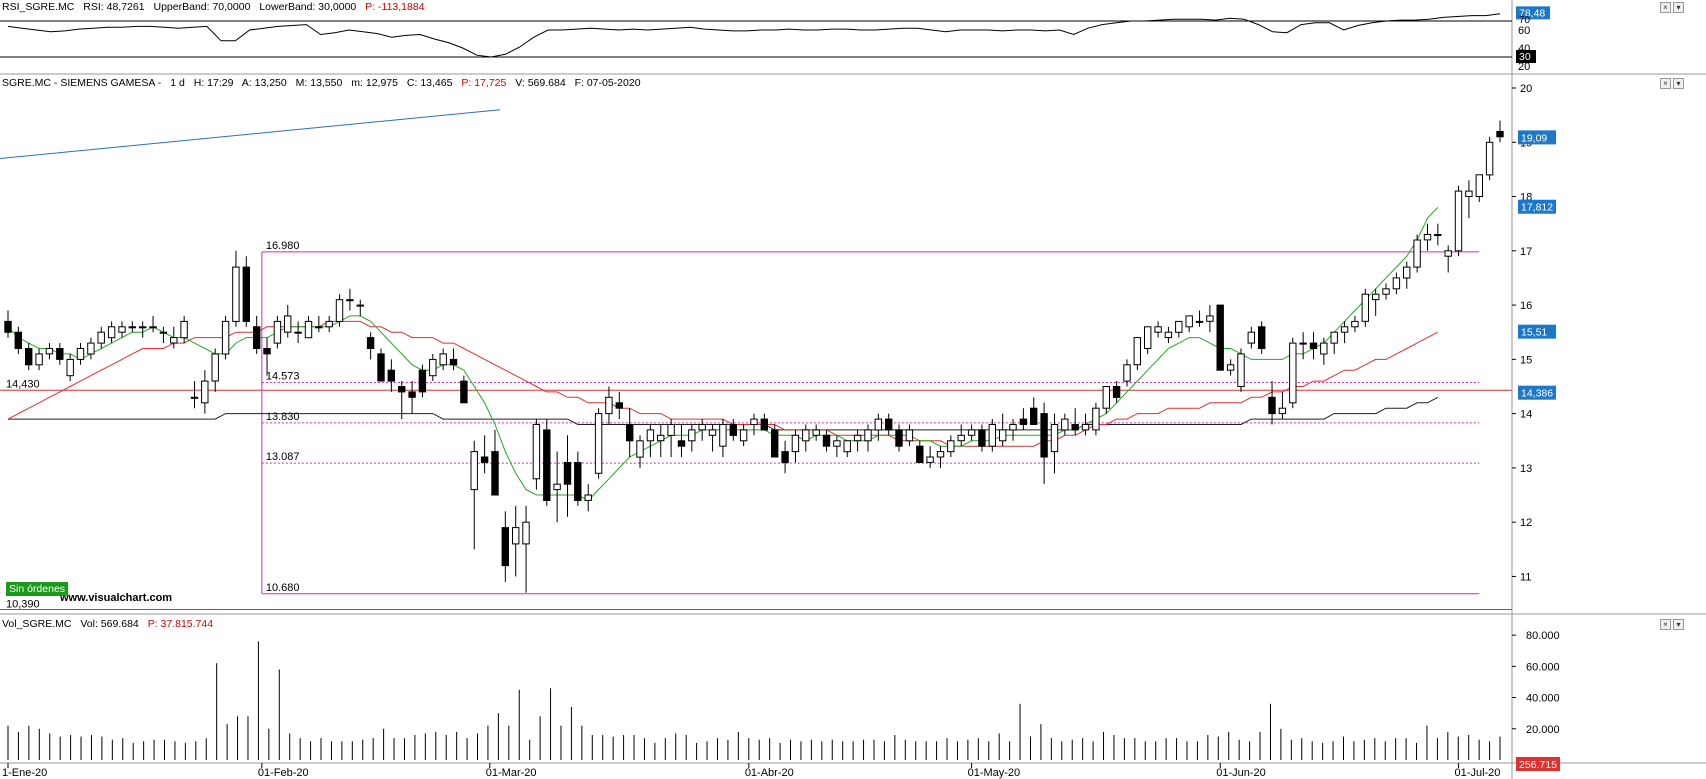  I want to click on rsi-header-name: RSI_SGRE.MC, so click(38, 7).